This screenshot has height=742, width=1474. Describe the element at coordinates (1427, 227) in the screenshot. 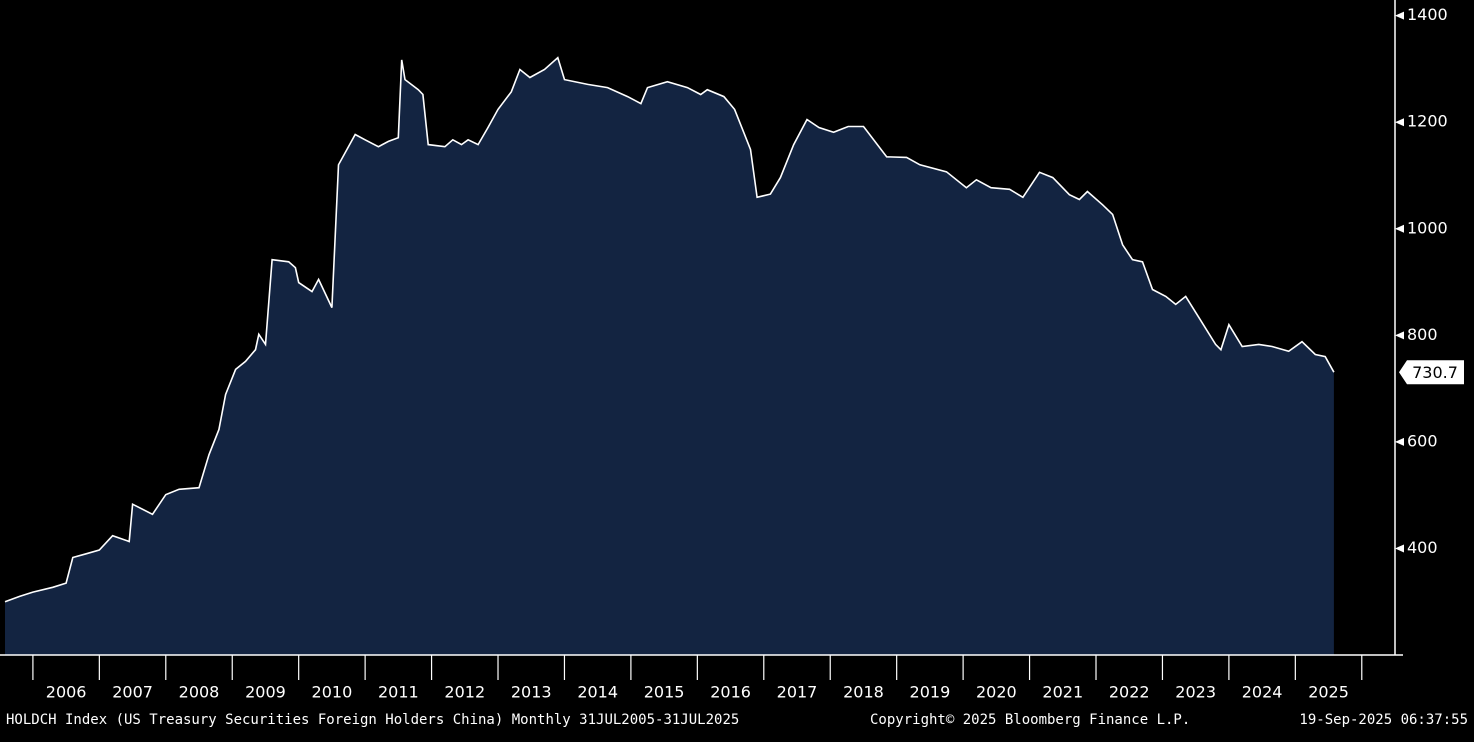

I see `y-tick-label: 1000` at that location.